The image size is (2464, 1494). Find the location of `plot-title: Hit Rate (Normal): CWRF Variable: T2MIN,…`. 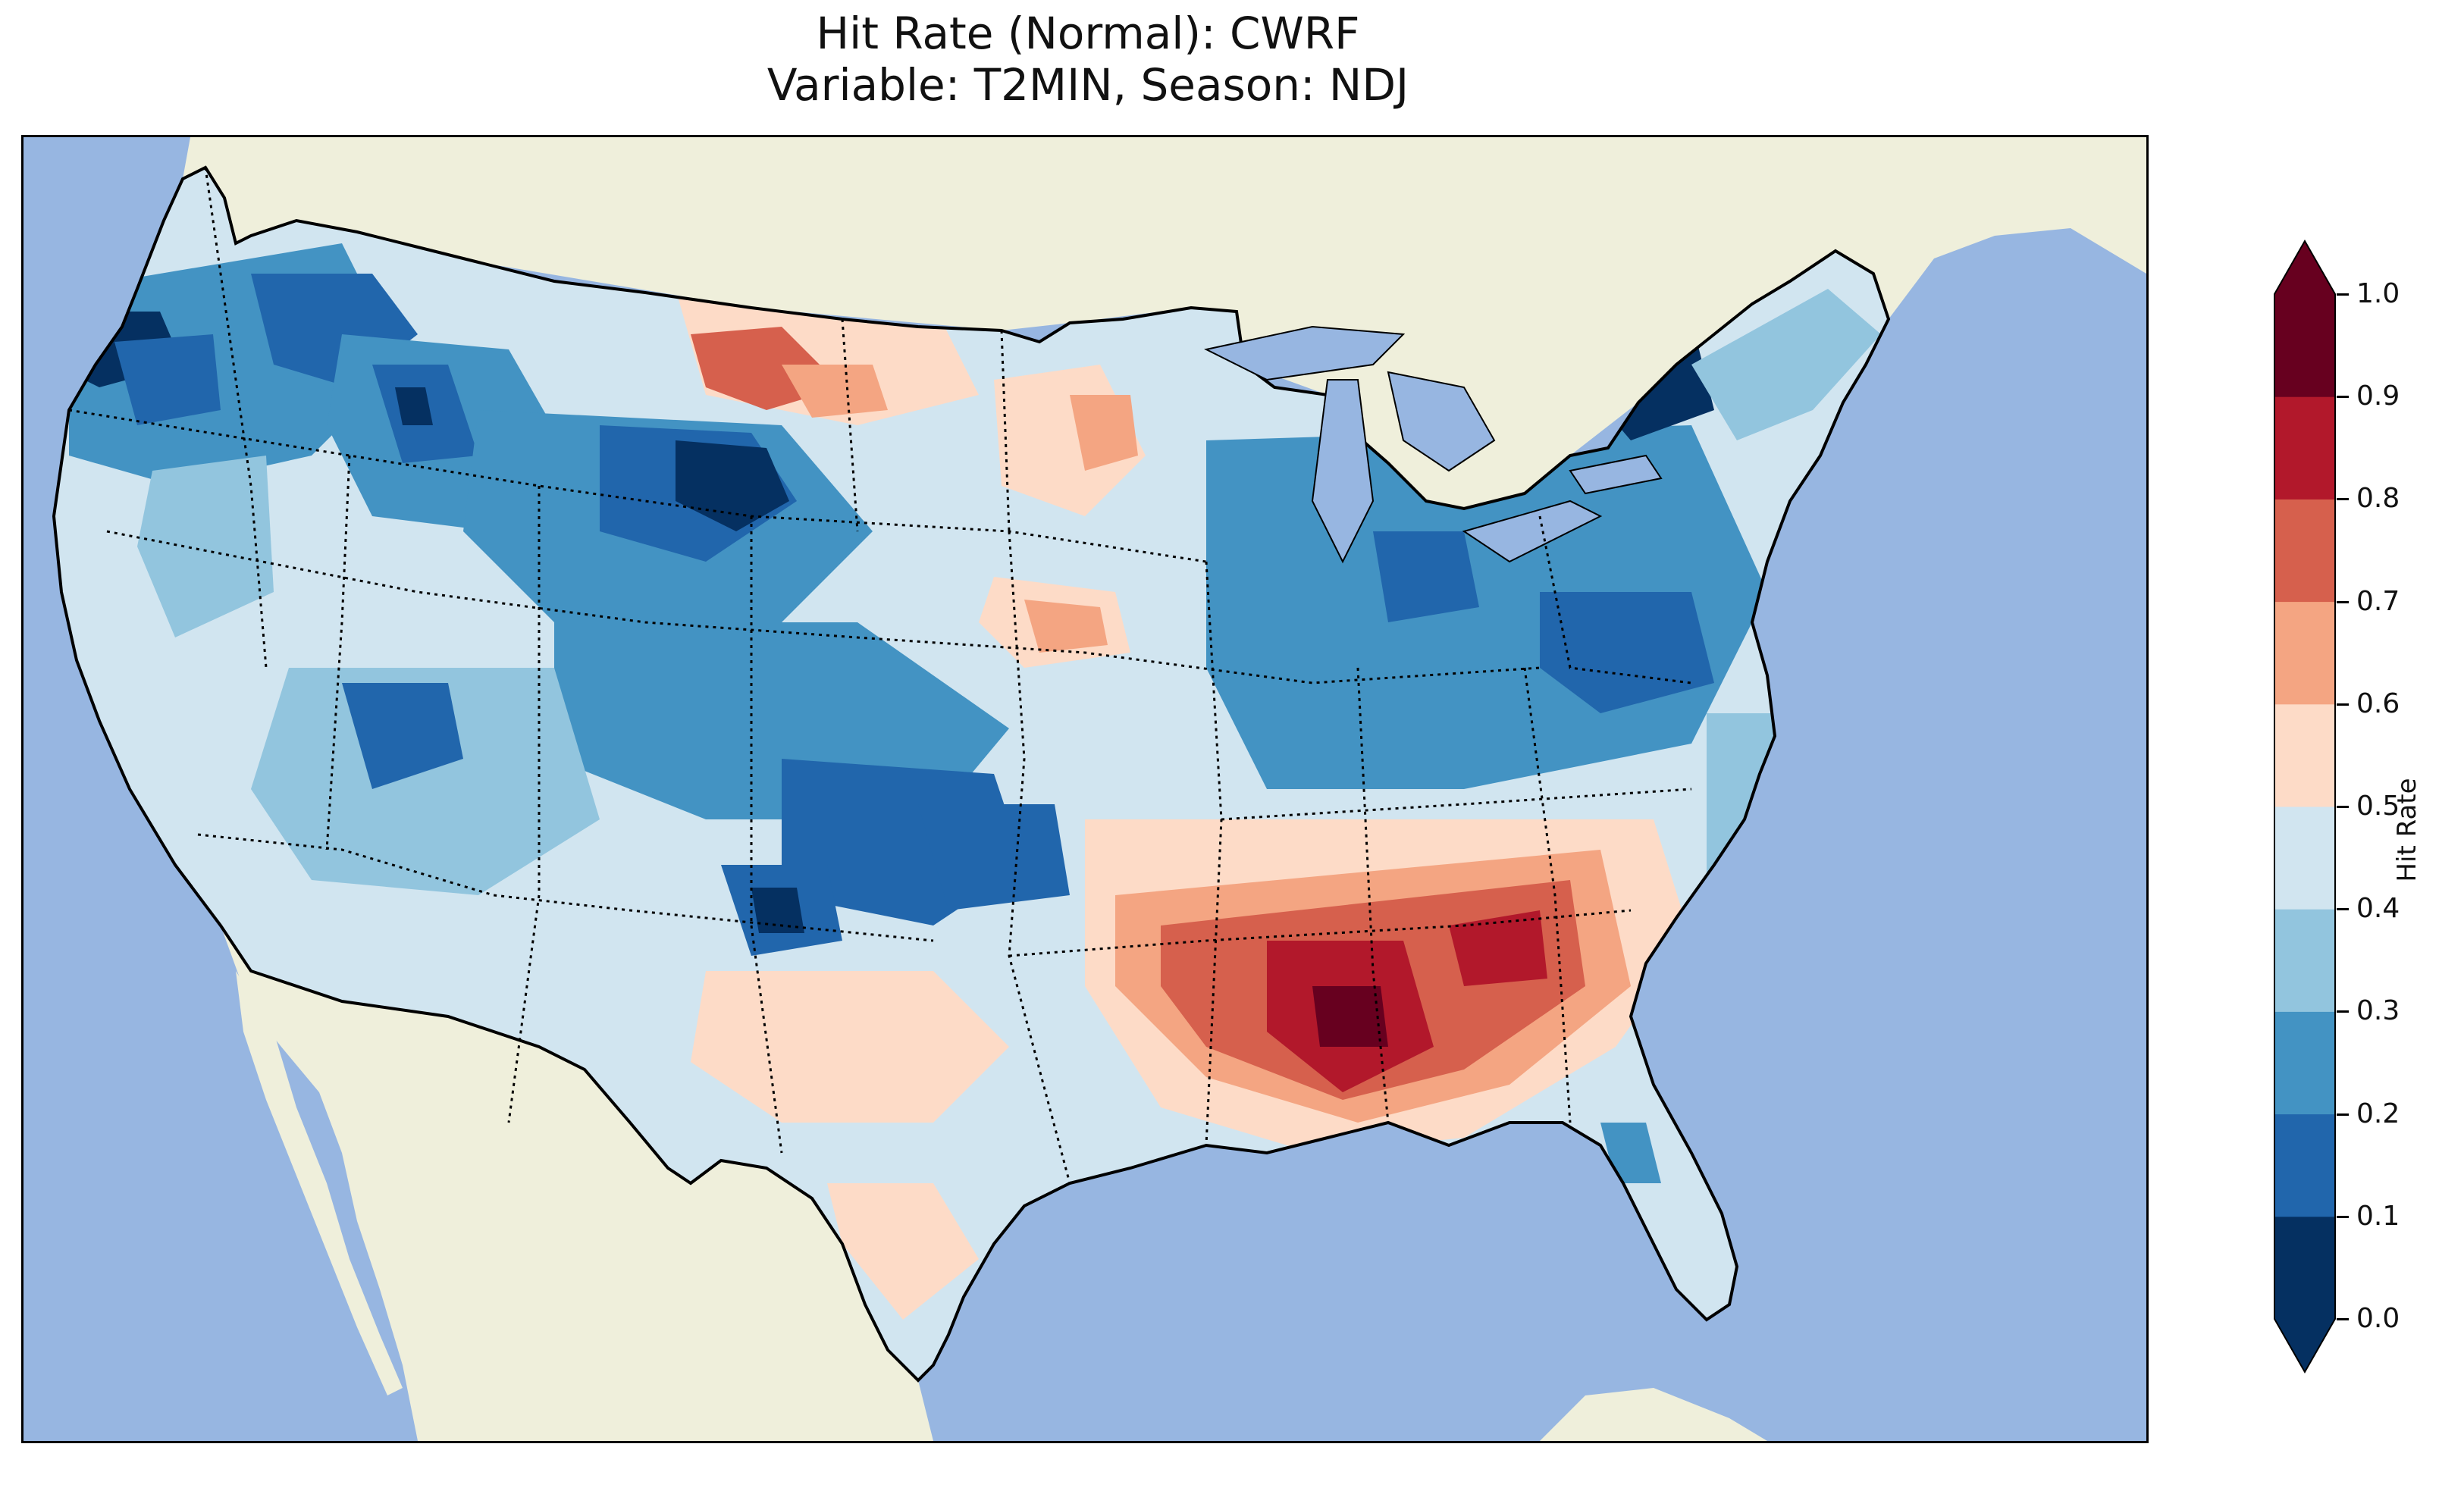

plot-title: Hit Rate (Normal): CWRF Variable: T2MIN,… is located at coordinates (1088, 59).